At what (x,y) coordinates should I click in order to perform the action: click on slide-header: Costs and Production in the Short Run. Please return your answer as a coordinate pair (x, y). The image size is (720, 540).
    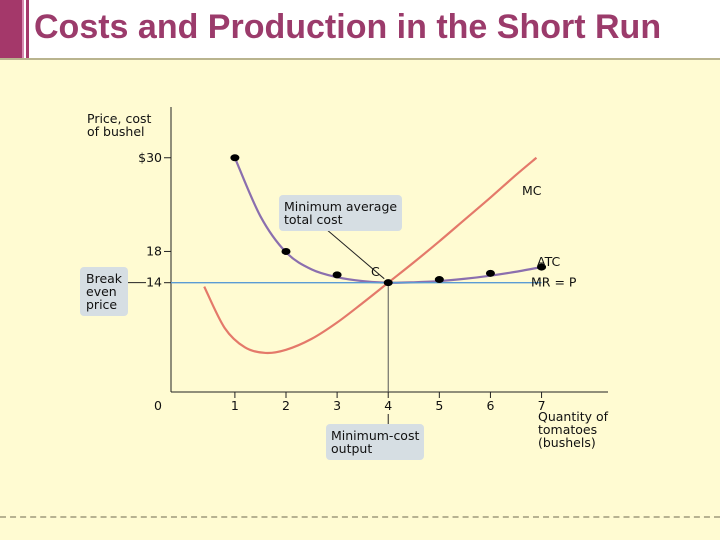
    Looking at the image, I should click on (360, 30).